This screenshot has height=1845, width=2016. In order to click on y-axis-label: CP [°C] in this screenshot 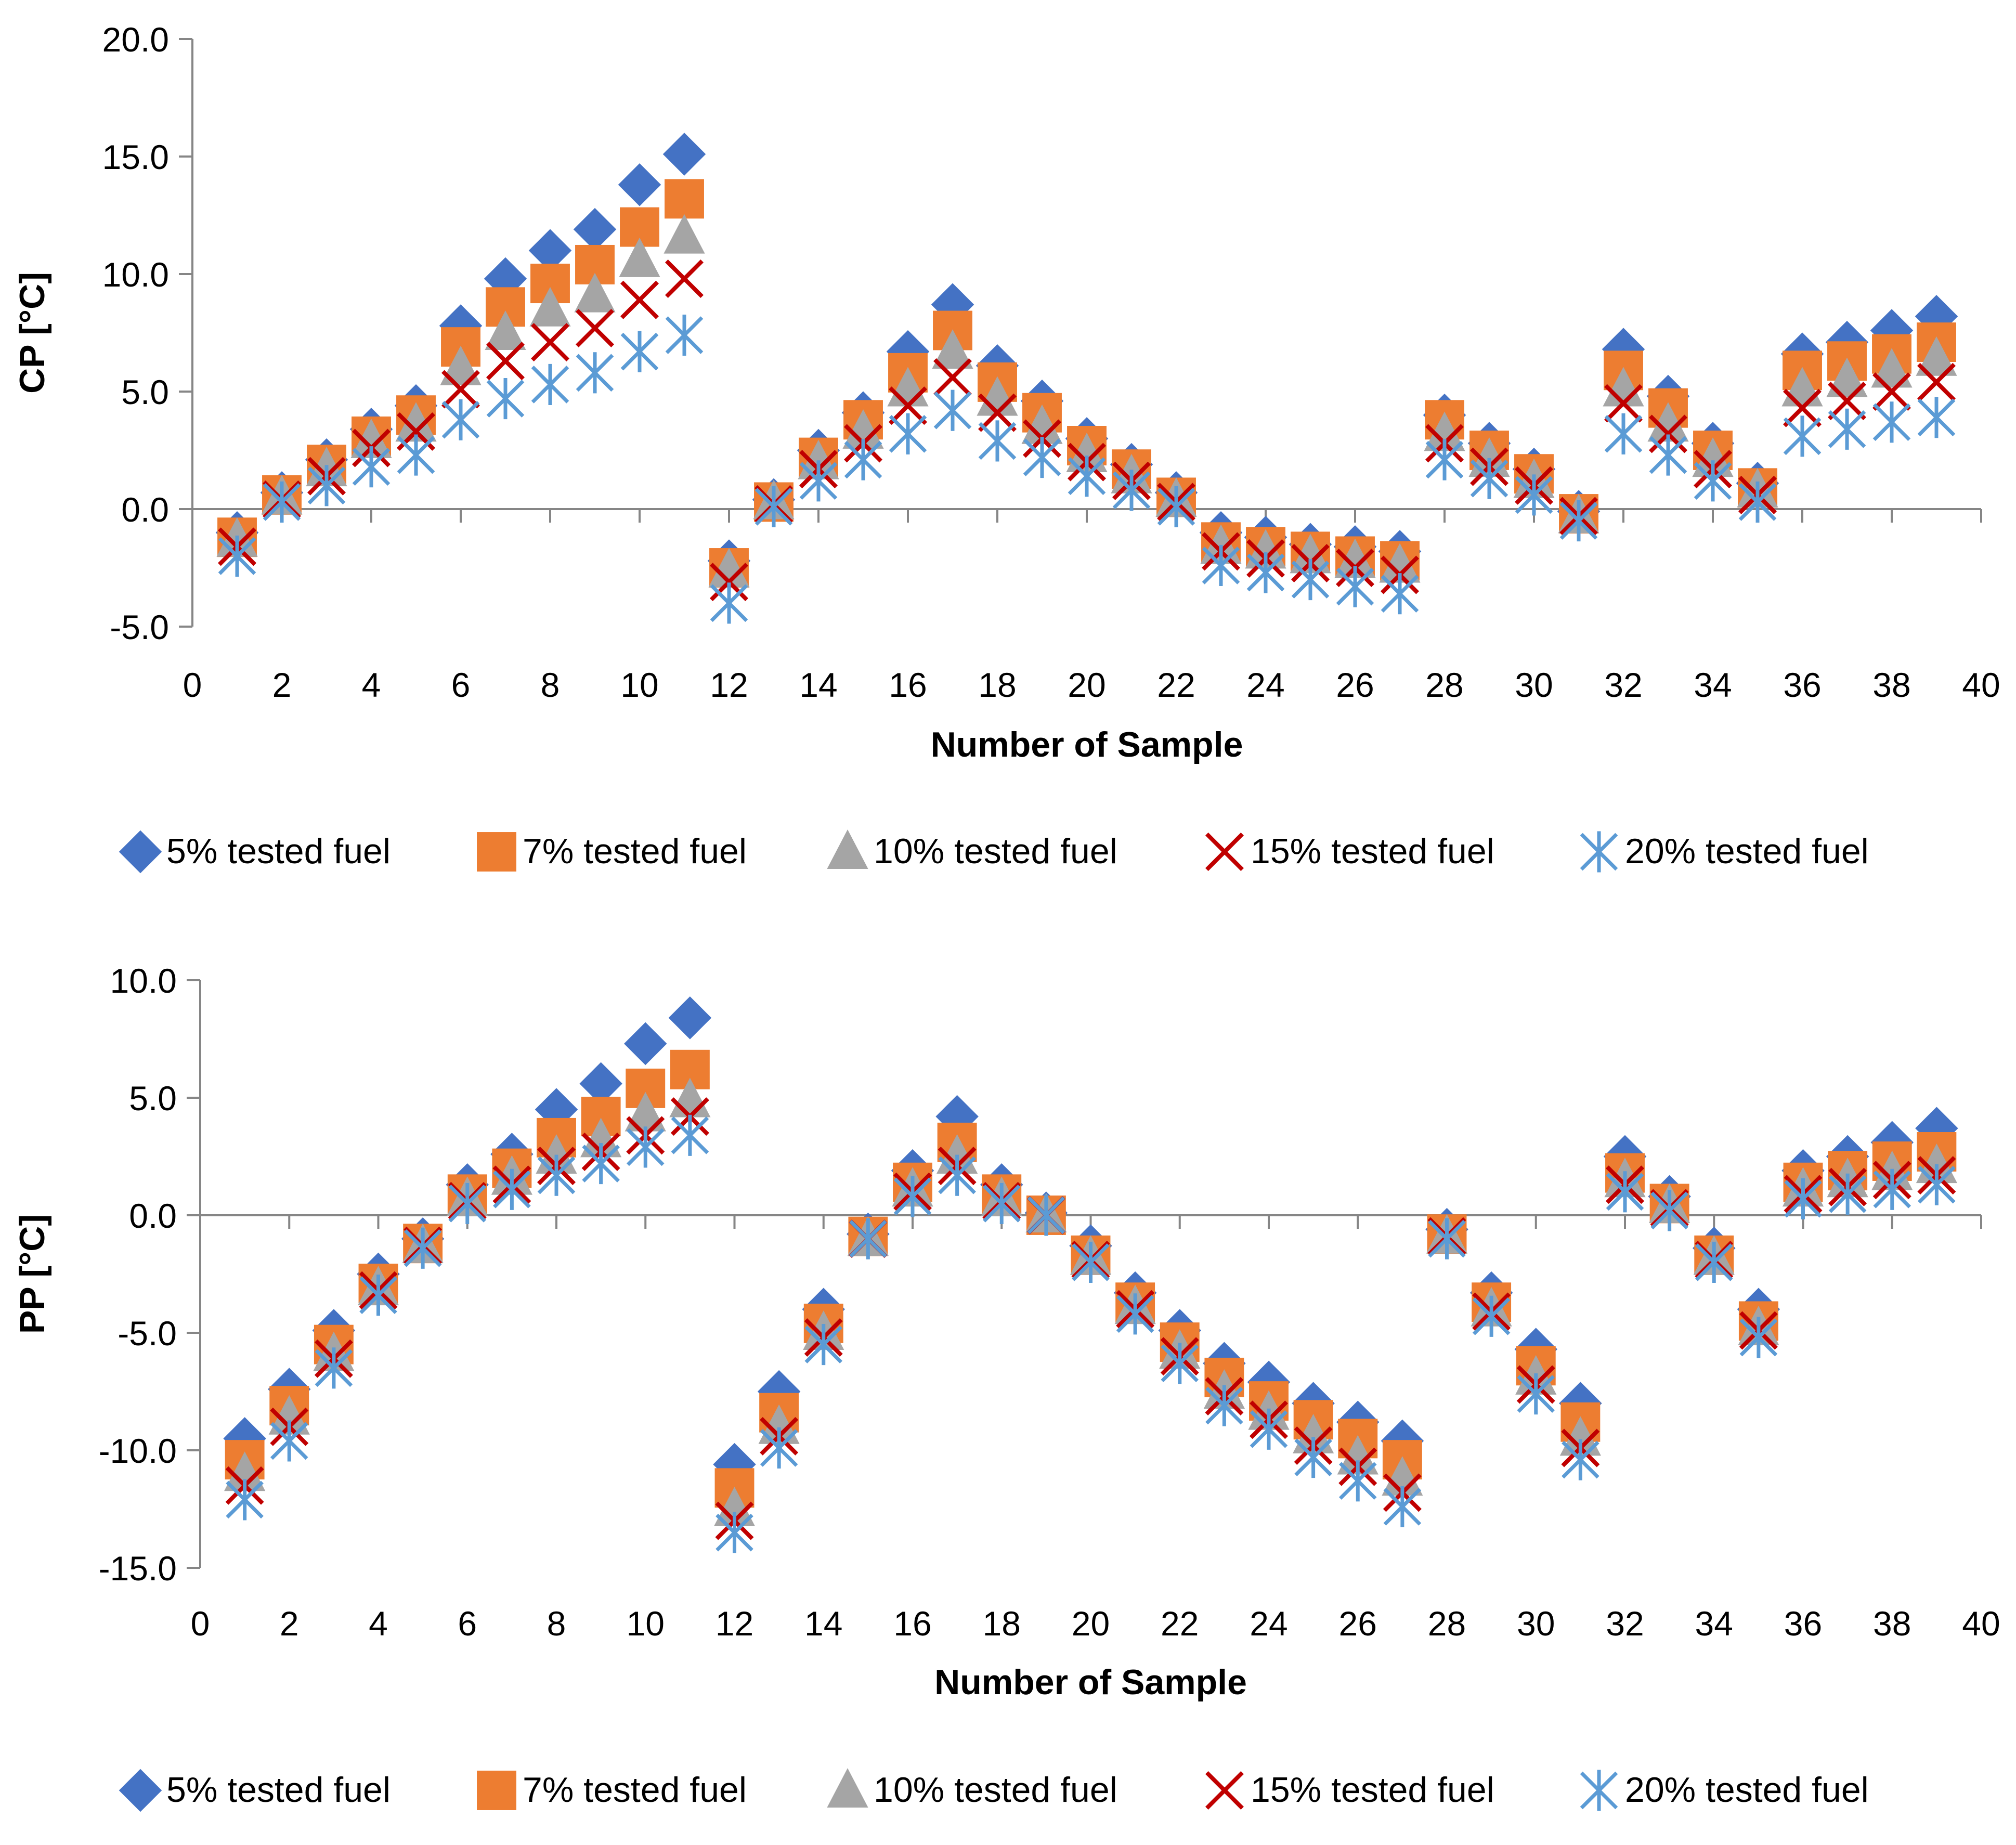, I will do `click(32, 333)`.